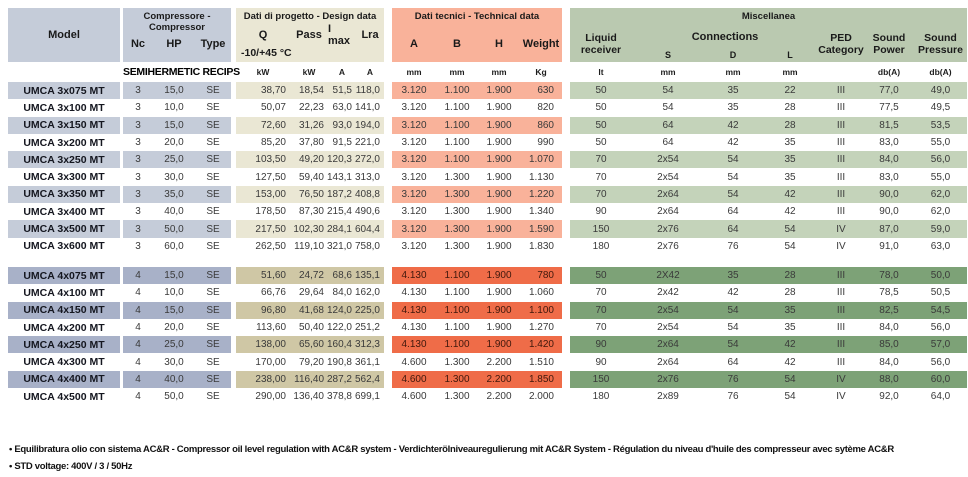  Describe the element at coordinates (270, 229) in the screenshot. I see `cell-q: 217,50` at that location.